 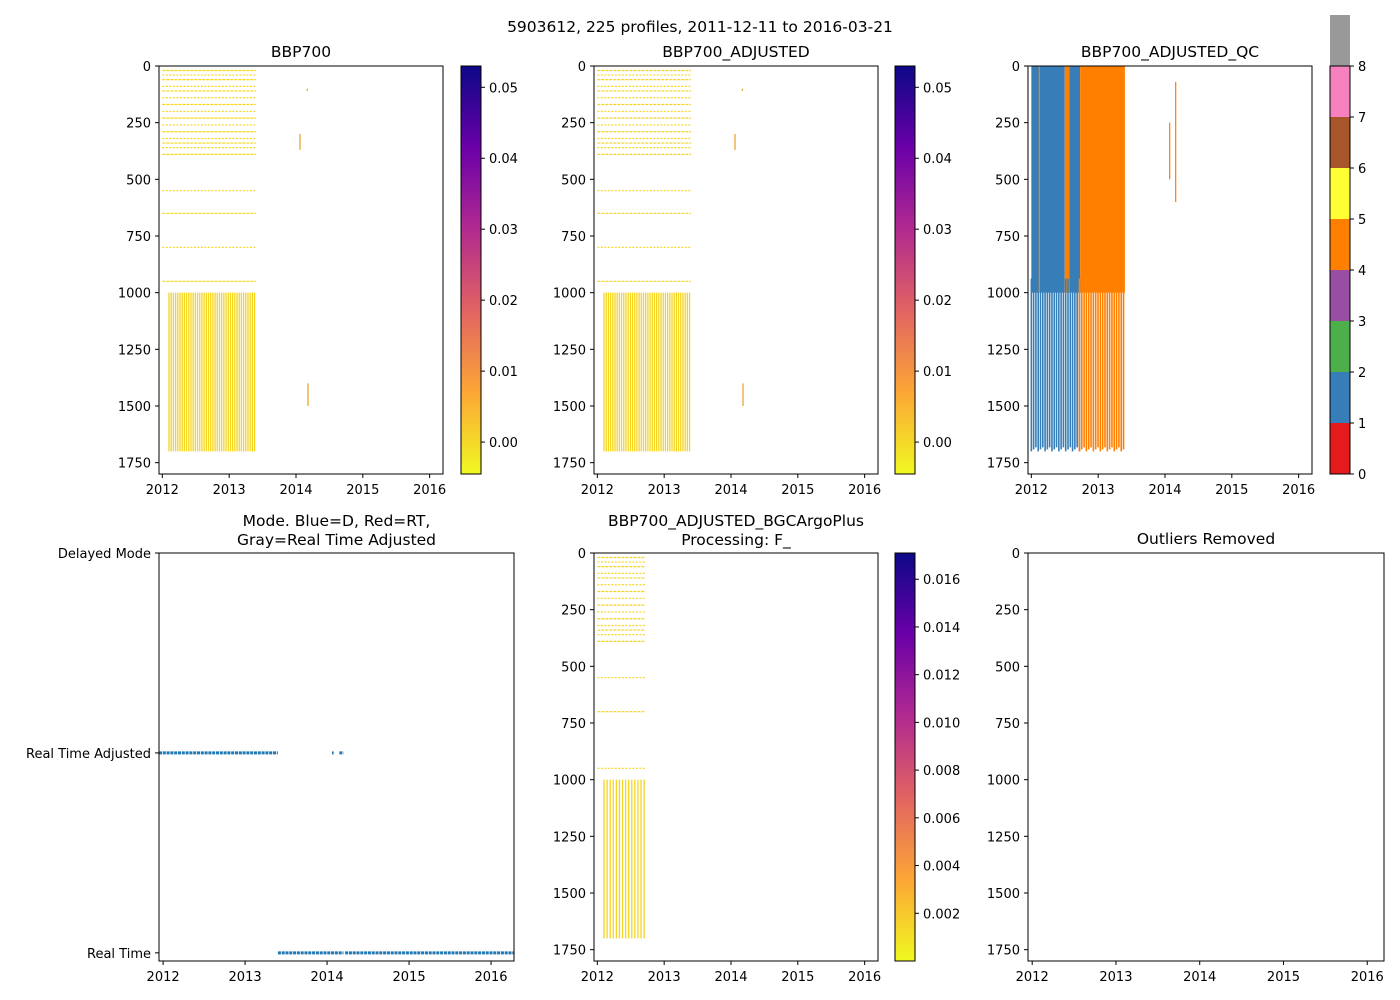 I want to click on chart-title: Outliers Removed, so click(x=1206, y=539).